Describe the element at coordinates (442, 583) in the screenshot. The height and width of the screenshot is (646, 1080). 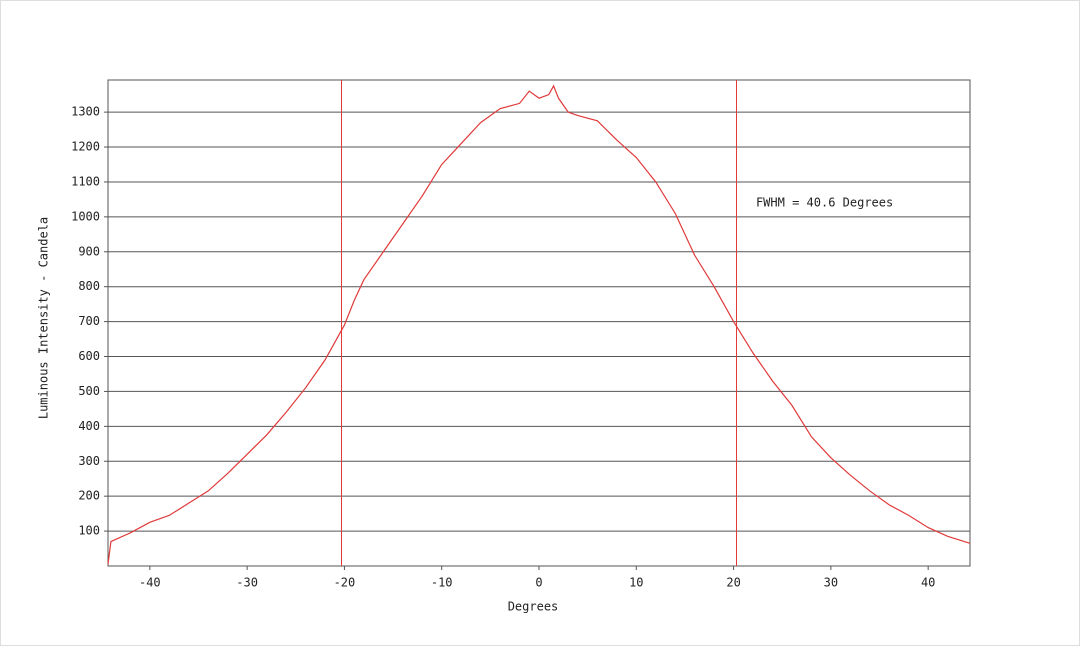
I see `x-tick-label: -10` at that location.